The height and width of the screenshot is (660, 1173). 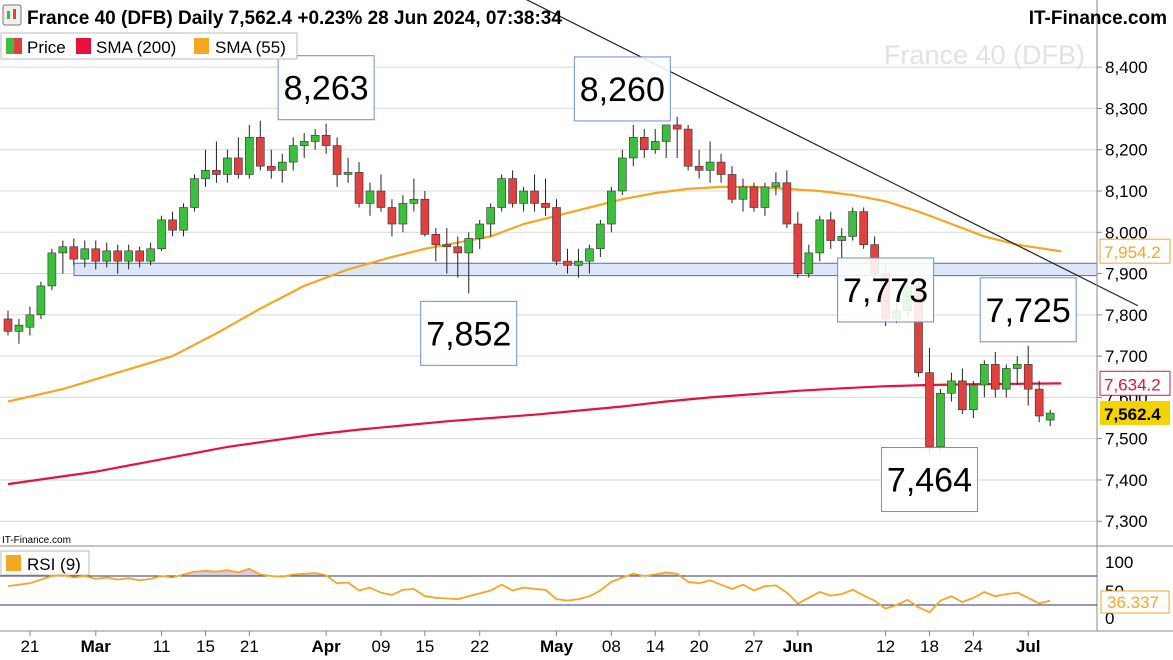 I want to click on price-tag: 7,634.2, so click(x=1135, y=383).